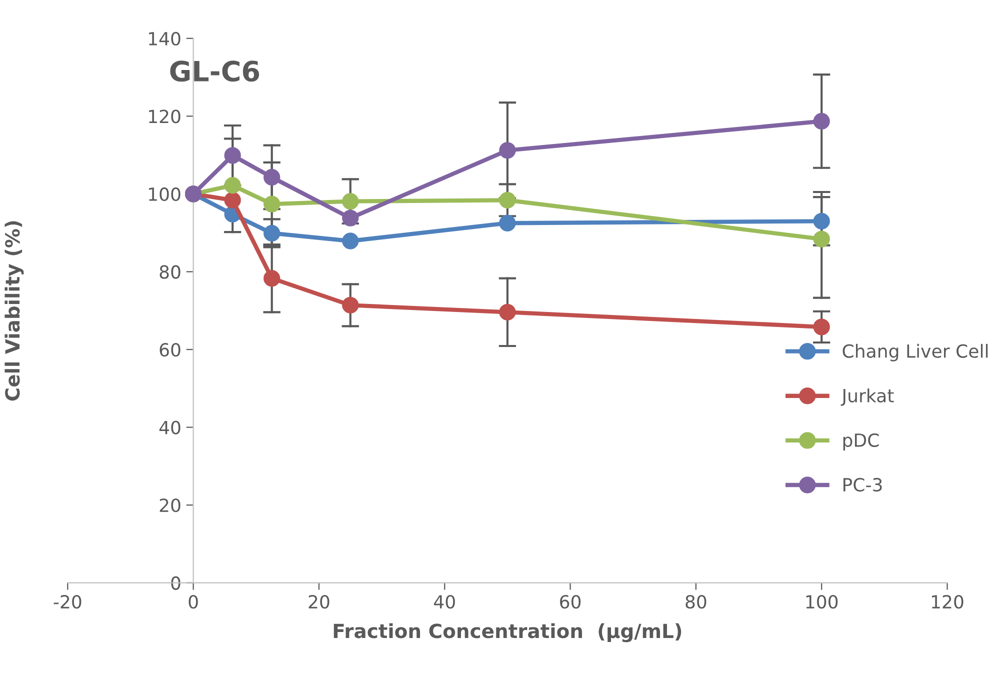  Describe the element at coordinates (948, 601) in the screenshot. I see `x-tick-label: 120` at that location.